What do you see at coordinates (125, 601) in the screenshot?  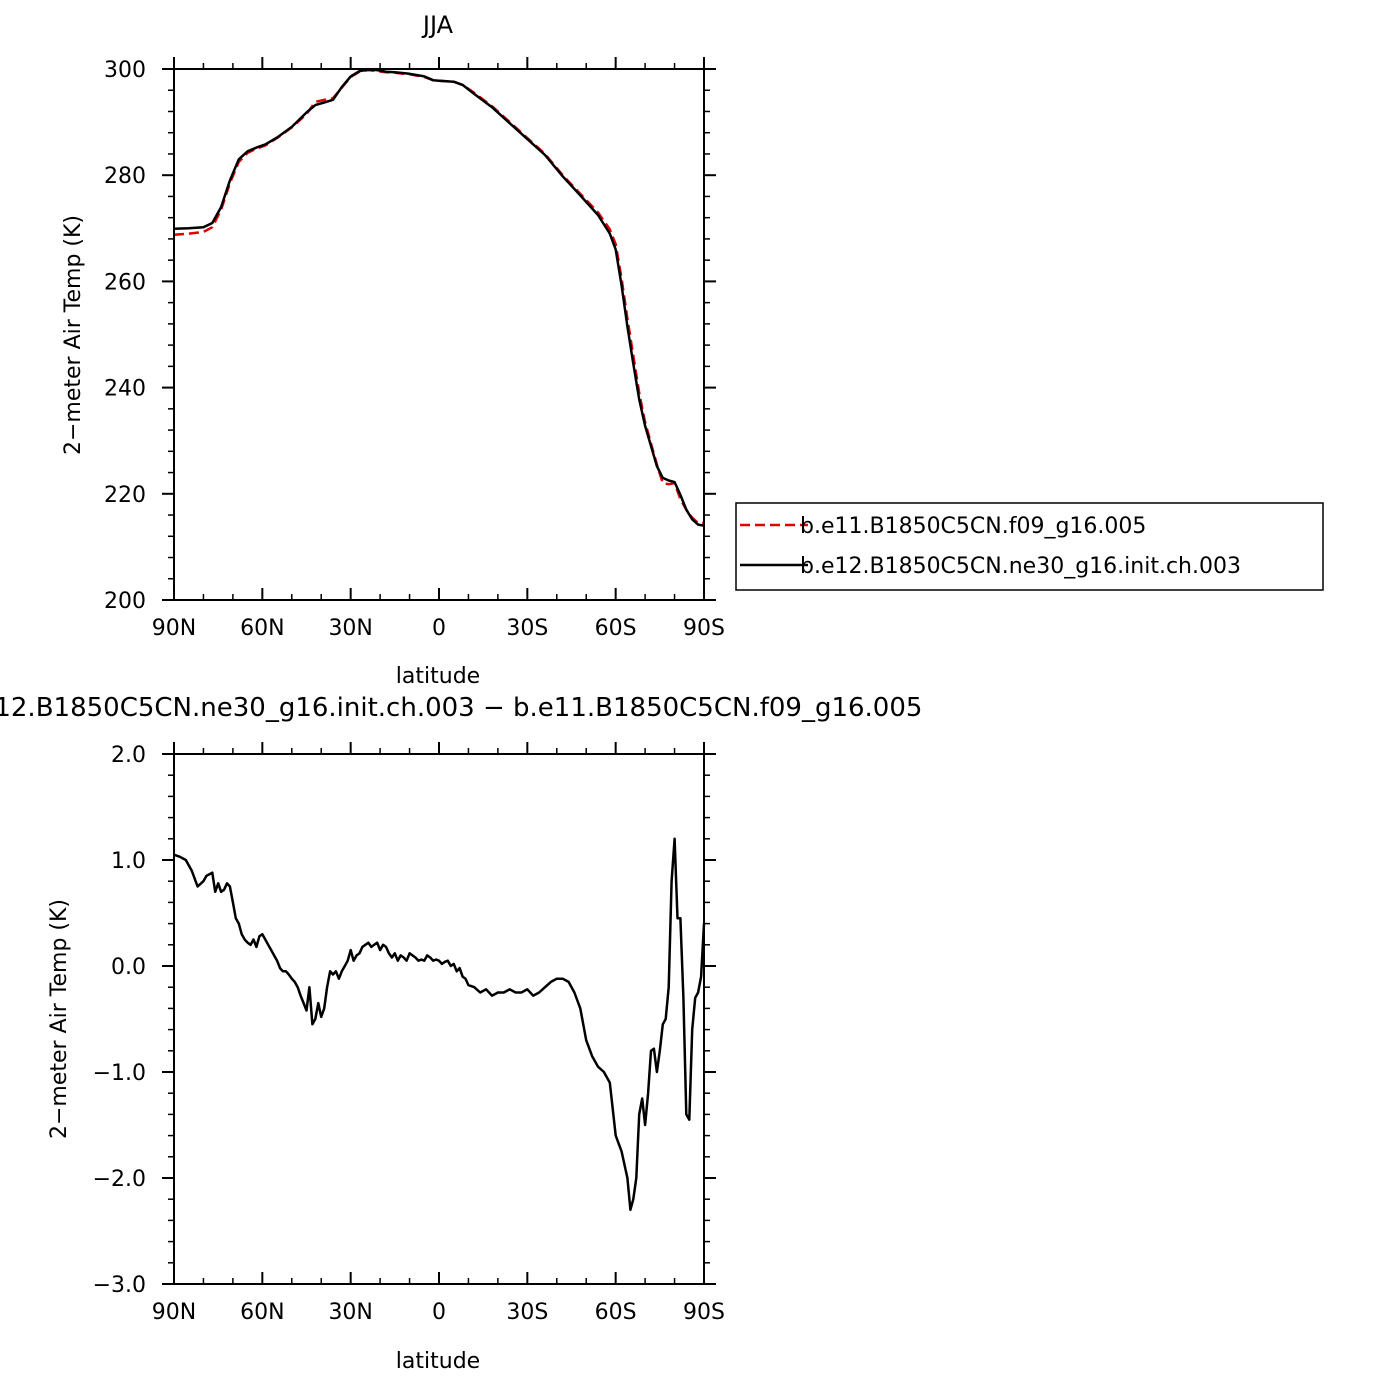 I see `top-y-tick-label: 200` at bounding box center [125, 601].